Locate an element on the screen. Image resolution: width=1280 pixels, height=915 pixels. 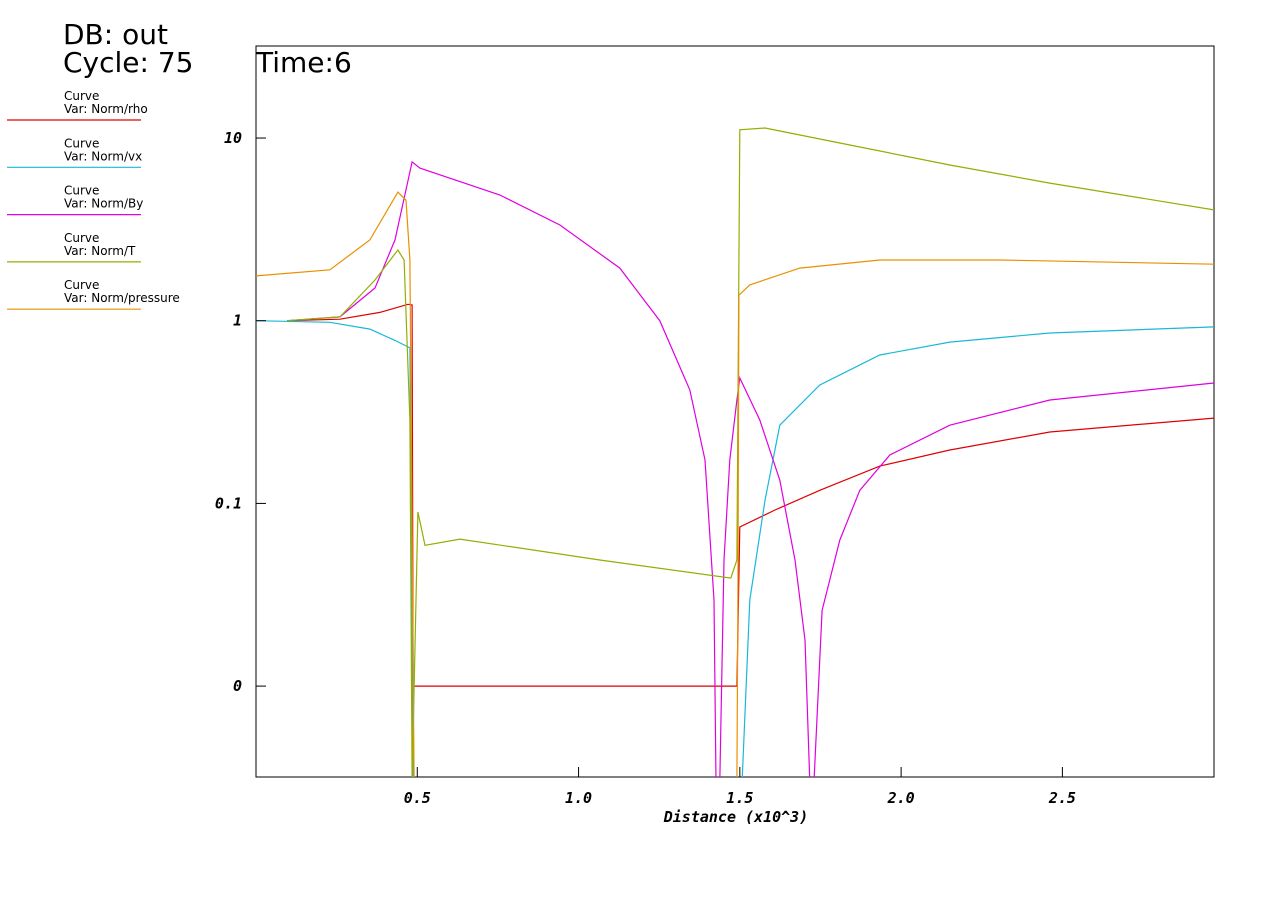
legend-label: Var: Norm/rho is located at coordinates (106, 109).